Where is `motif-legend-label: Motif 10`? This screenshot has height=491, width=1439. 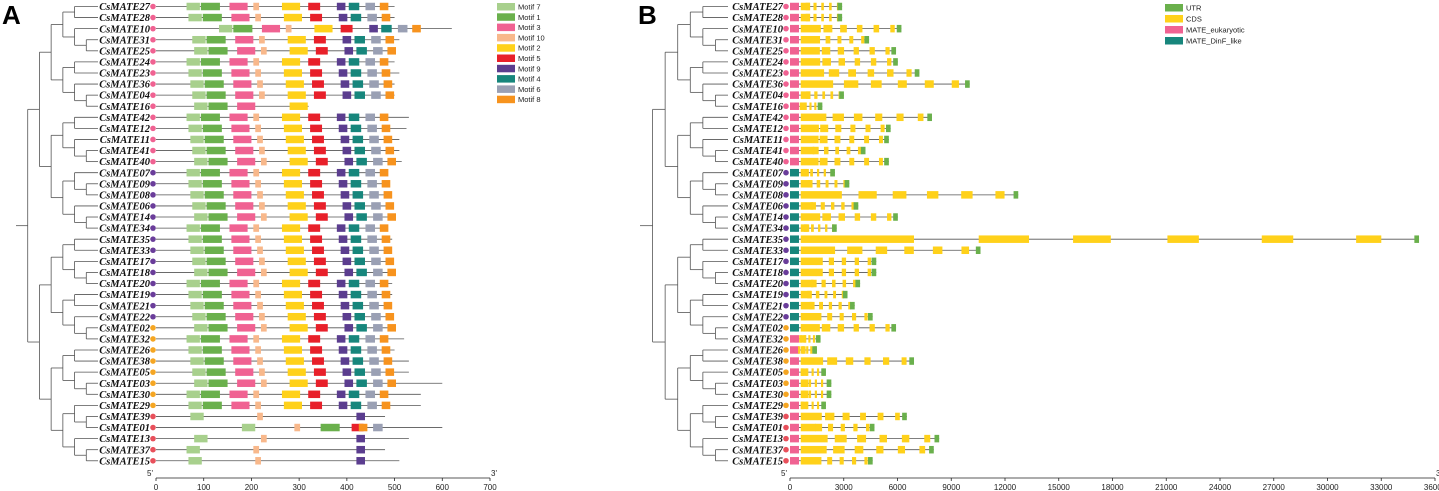
motif-legend-label: Motif 10 is located at coordinates (531, 37).